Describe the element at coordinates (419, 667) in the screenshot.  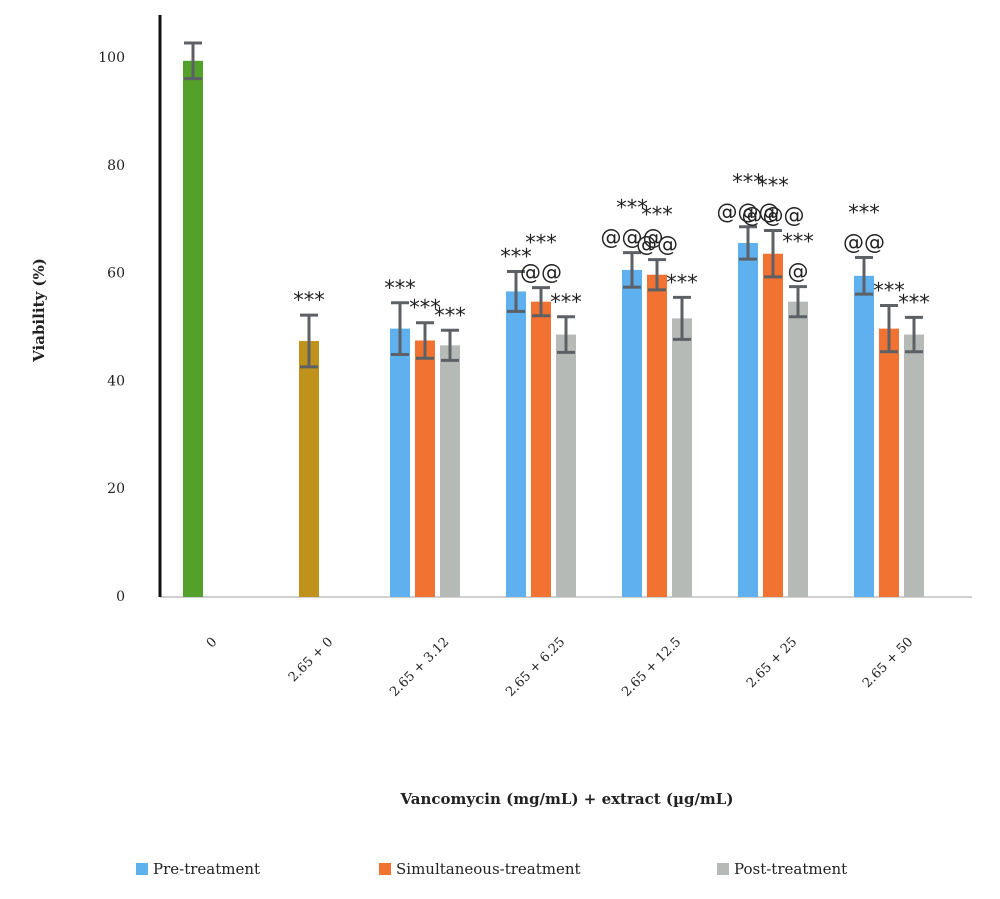
I see `x-tick-label: 2.65 + 3.12` at that location.